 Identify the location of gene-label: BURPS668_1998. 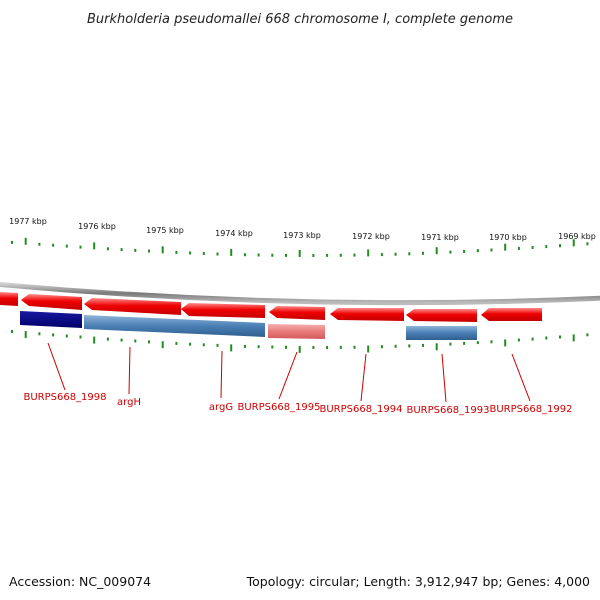
(64, 397).